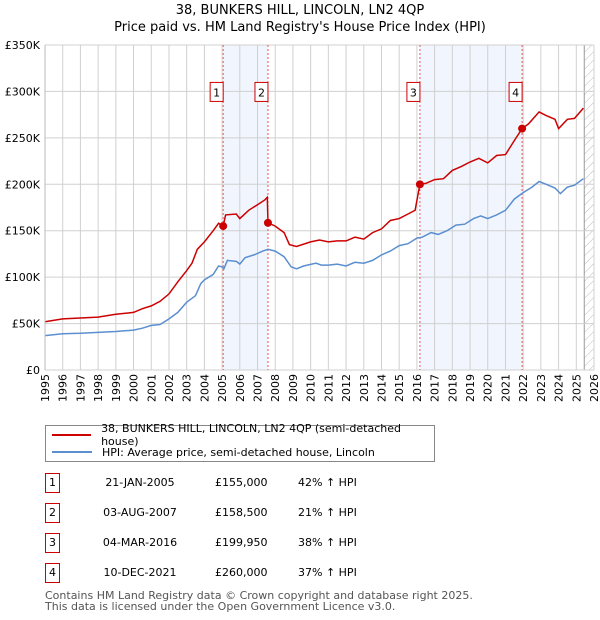 The height and width of the screenshot is (620, 600). What do you see at coordinates (399, 388) in the screenshot?
I see `x-tick-label: 2015` at bounding box center [399, 388].